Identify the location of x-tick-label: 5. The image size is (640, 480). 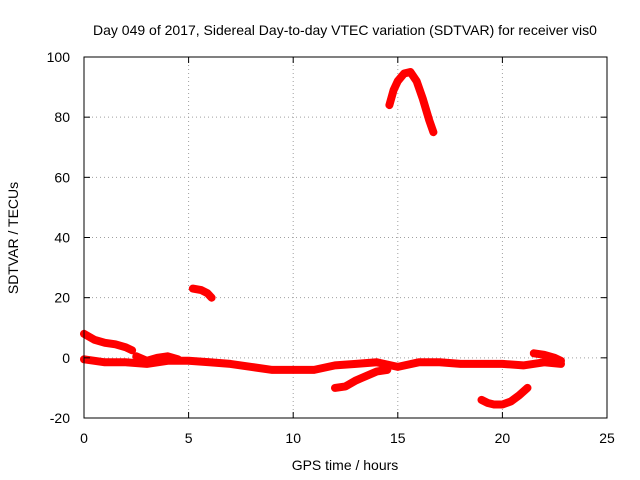
(189, 438).